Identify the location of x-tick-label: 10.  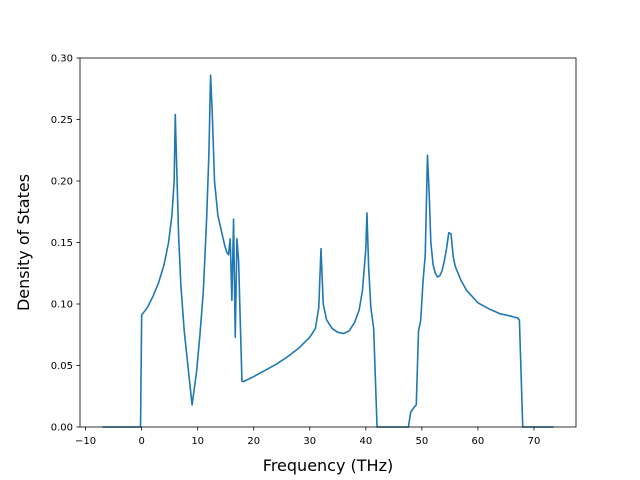
(197, 441).